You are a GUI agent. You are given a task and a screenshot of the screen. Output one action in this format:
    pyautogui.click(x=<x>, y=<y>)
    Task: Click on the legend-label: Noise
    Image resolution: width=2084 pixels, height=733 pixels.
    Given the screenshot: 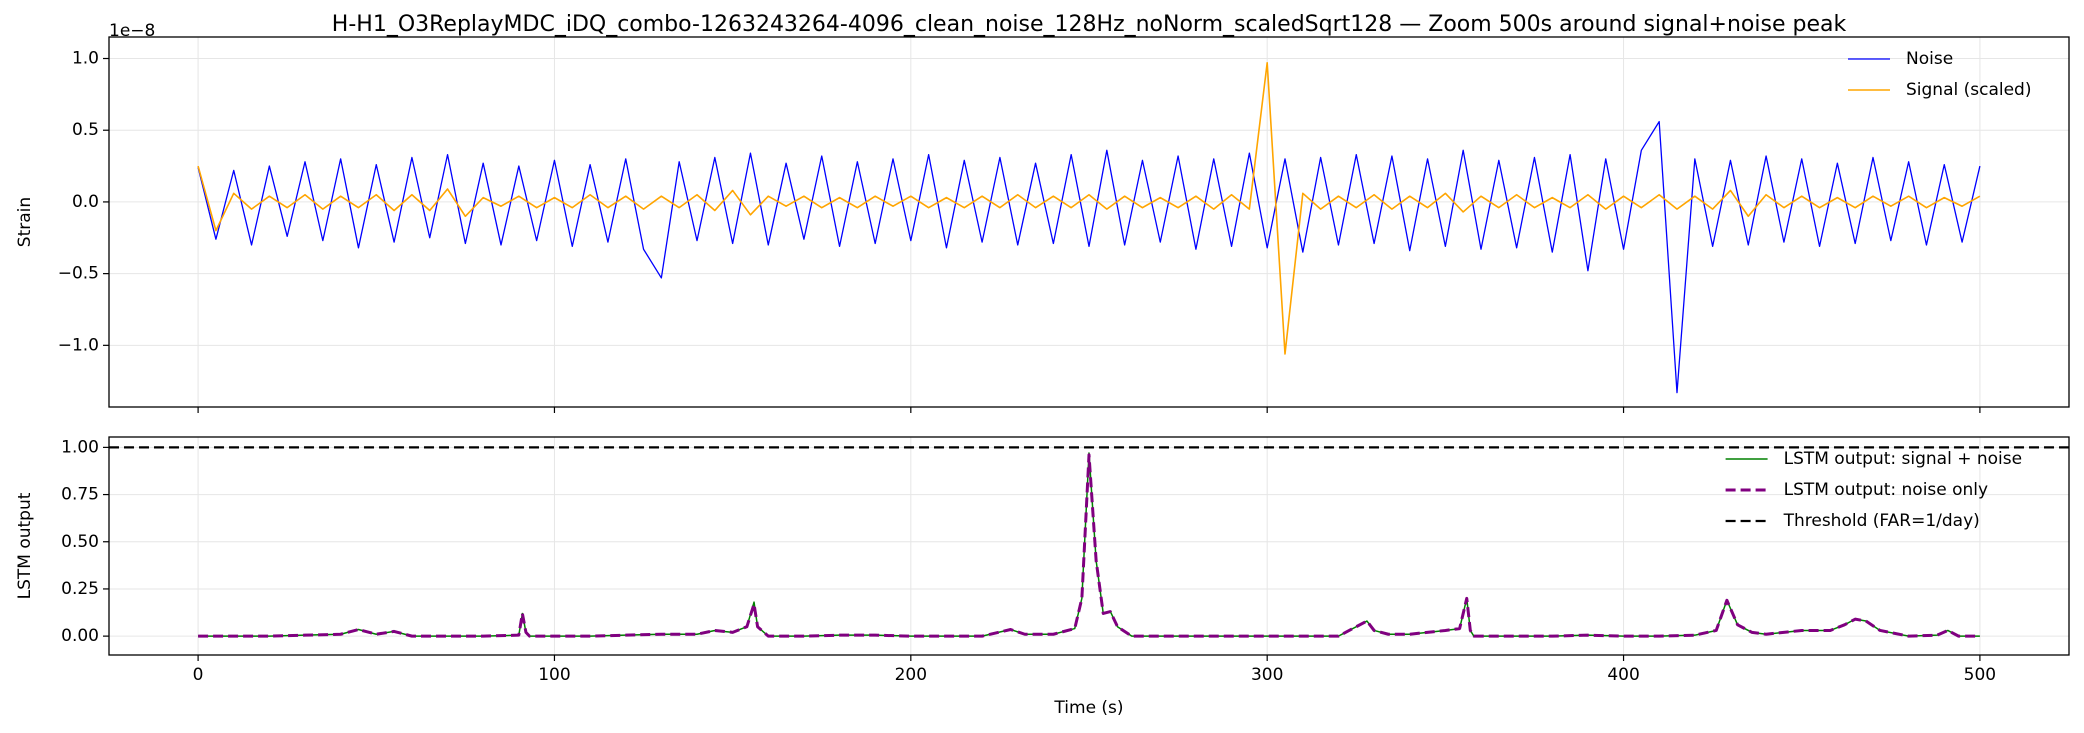 What is the action you would take?
    pyautogui.click(x=1929, y=59)
    